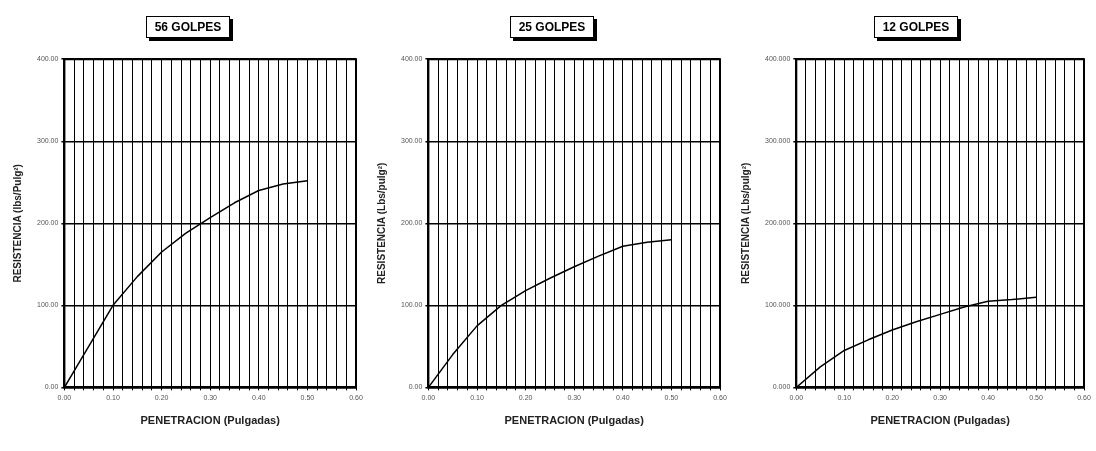  What do you see at coordinates (552, 27) in the screenshot?
I see `chart-title: 25 GOLPES` at bounding box center [552, 27].